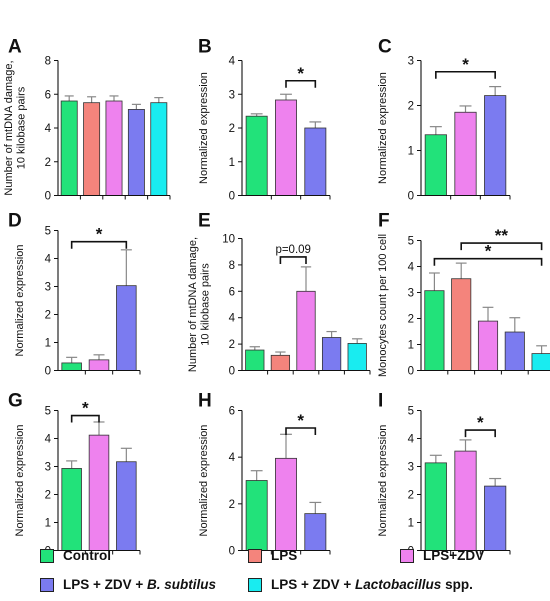  What do you see at coordinates (48, 344) in the screenshot?
I see `y-tick-label-d-1: 1` at bounding box center [48, 344].